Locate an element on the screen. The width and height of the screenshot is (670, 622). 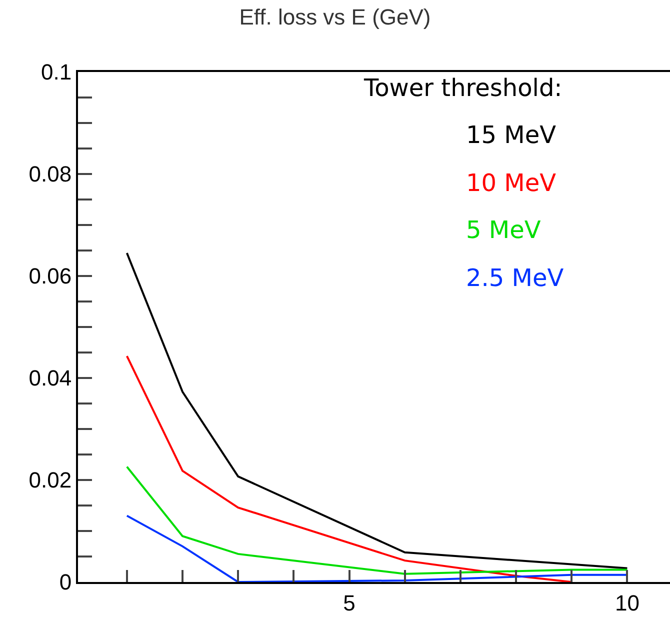
y-tick-label: 0.04 is located at coordinates (50, 378).